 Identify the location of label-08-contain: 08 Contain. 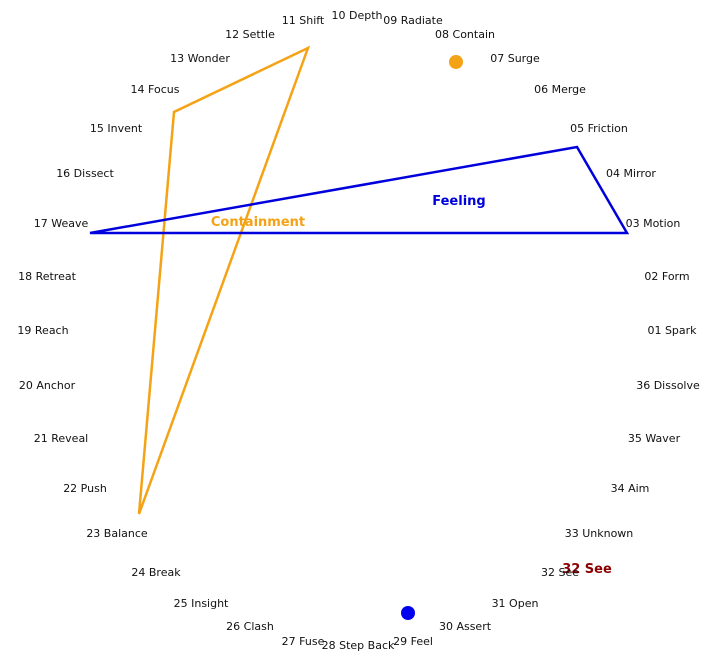
(465, 34).